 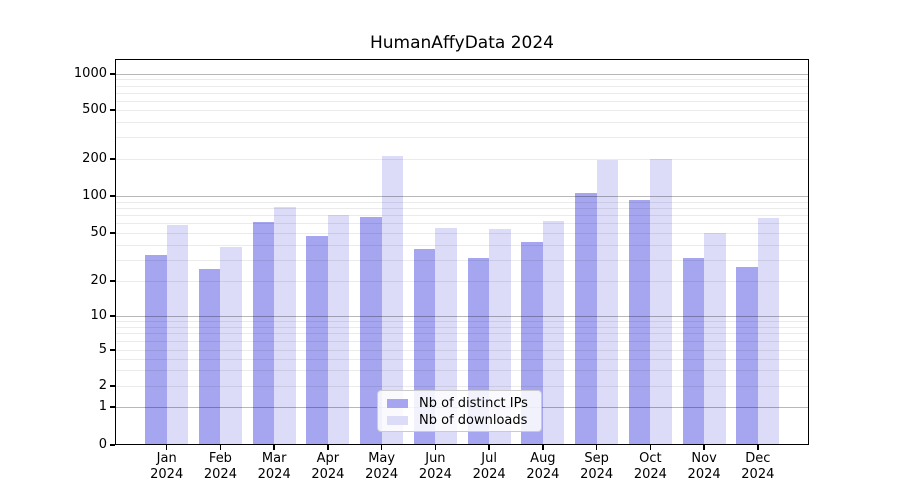 What do you see at coordinates (650, 466) in the screenshot?
I see `x-tick-label: Oct 2024` at bounding box center [650, 466].